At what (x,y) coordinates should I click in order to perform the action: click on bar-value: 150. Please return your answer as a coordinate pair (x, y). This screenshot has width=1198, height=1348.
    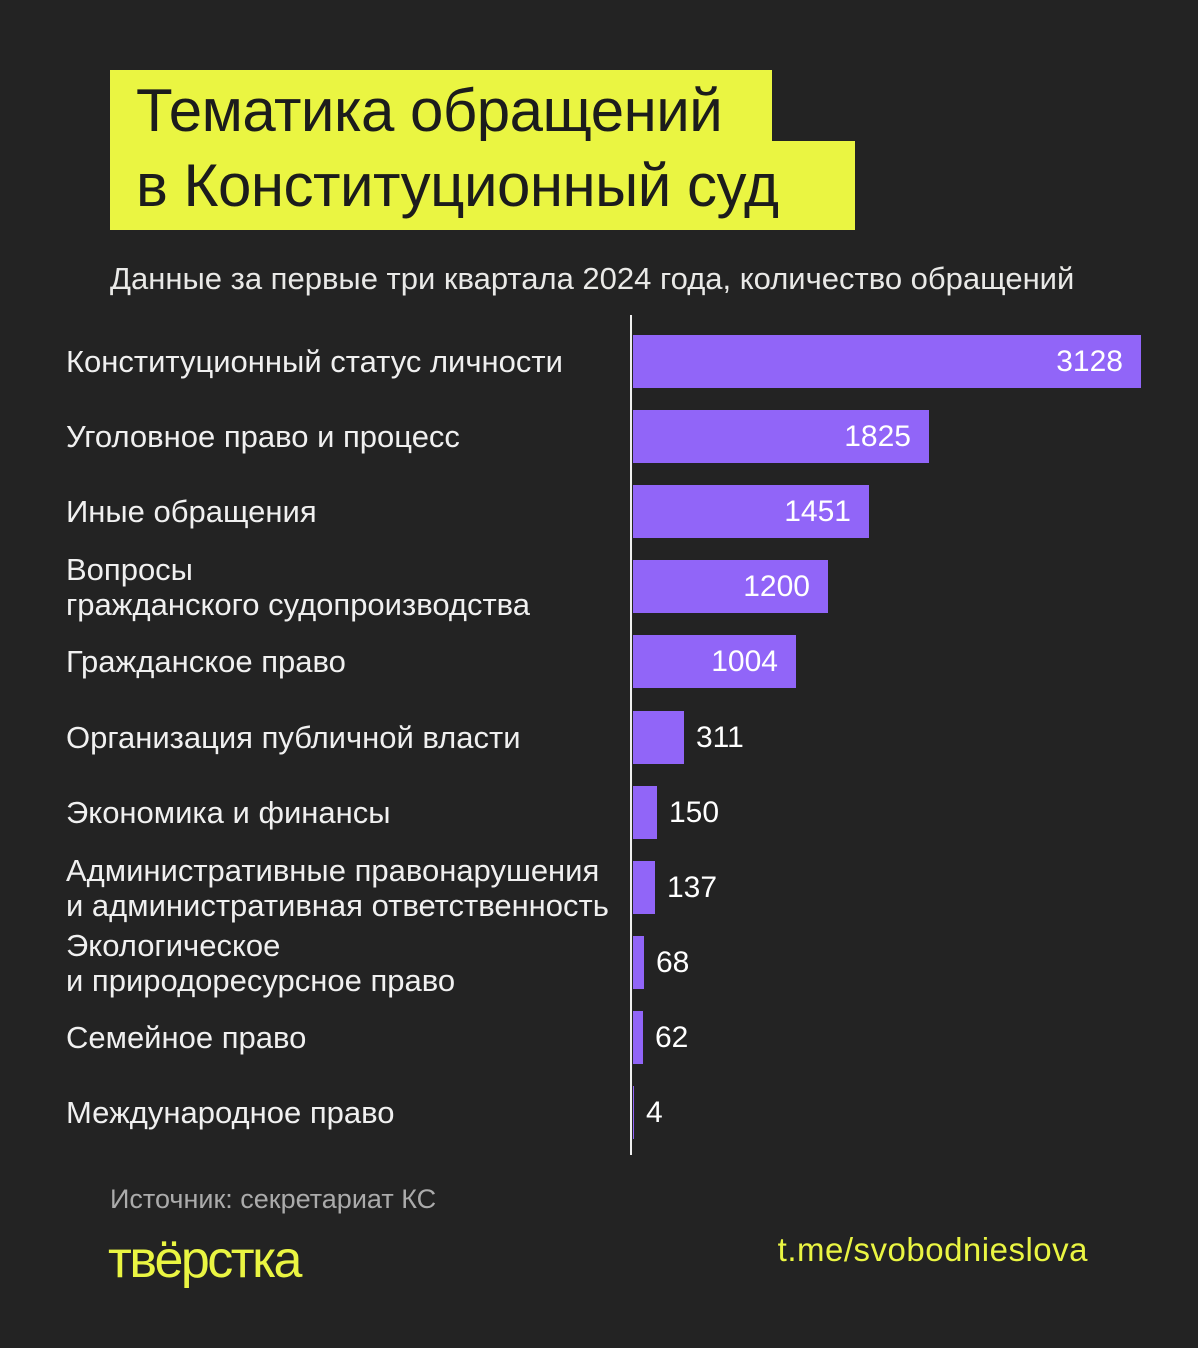
    Looking at the image, I should click on (694, 812).